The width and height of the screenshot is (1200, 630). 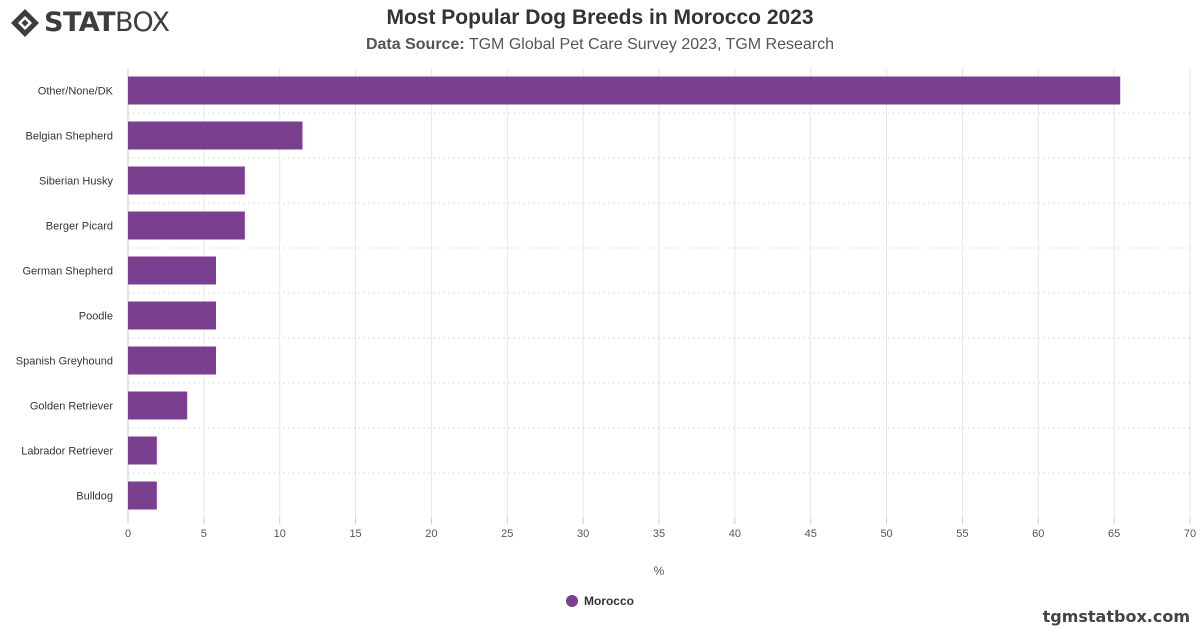 I want to click on x-tick-label: 50, so click(x=886, y=534).